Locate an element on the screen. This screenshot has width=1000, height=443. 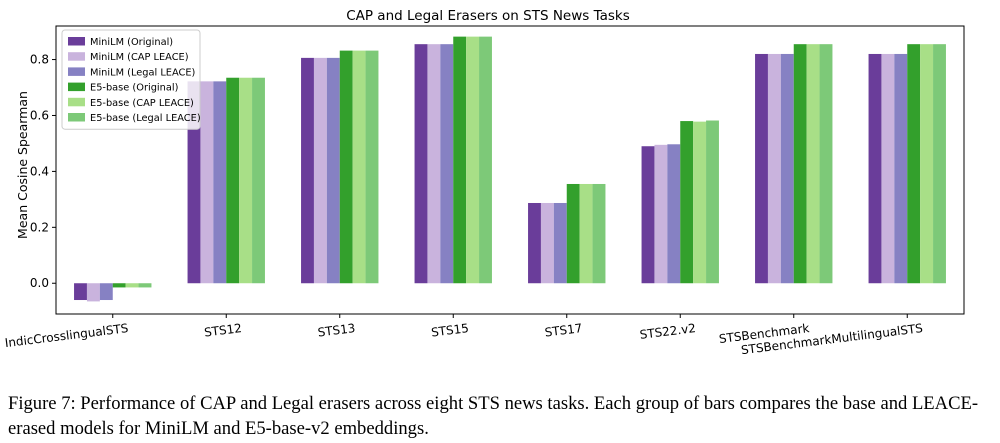
y-tick-label: 0.8 is located at coordinates (39, 60).